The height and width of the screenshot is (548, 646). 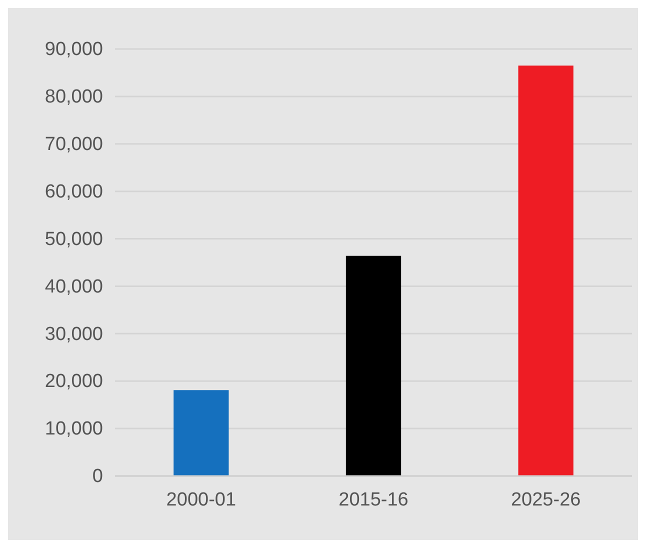 I want to click on y-tick-label: 0, so click(x=97, y=477).